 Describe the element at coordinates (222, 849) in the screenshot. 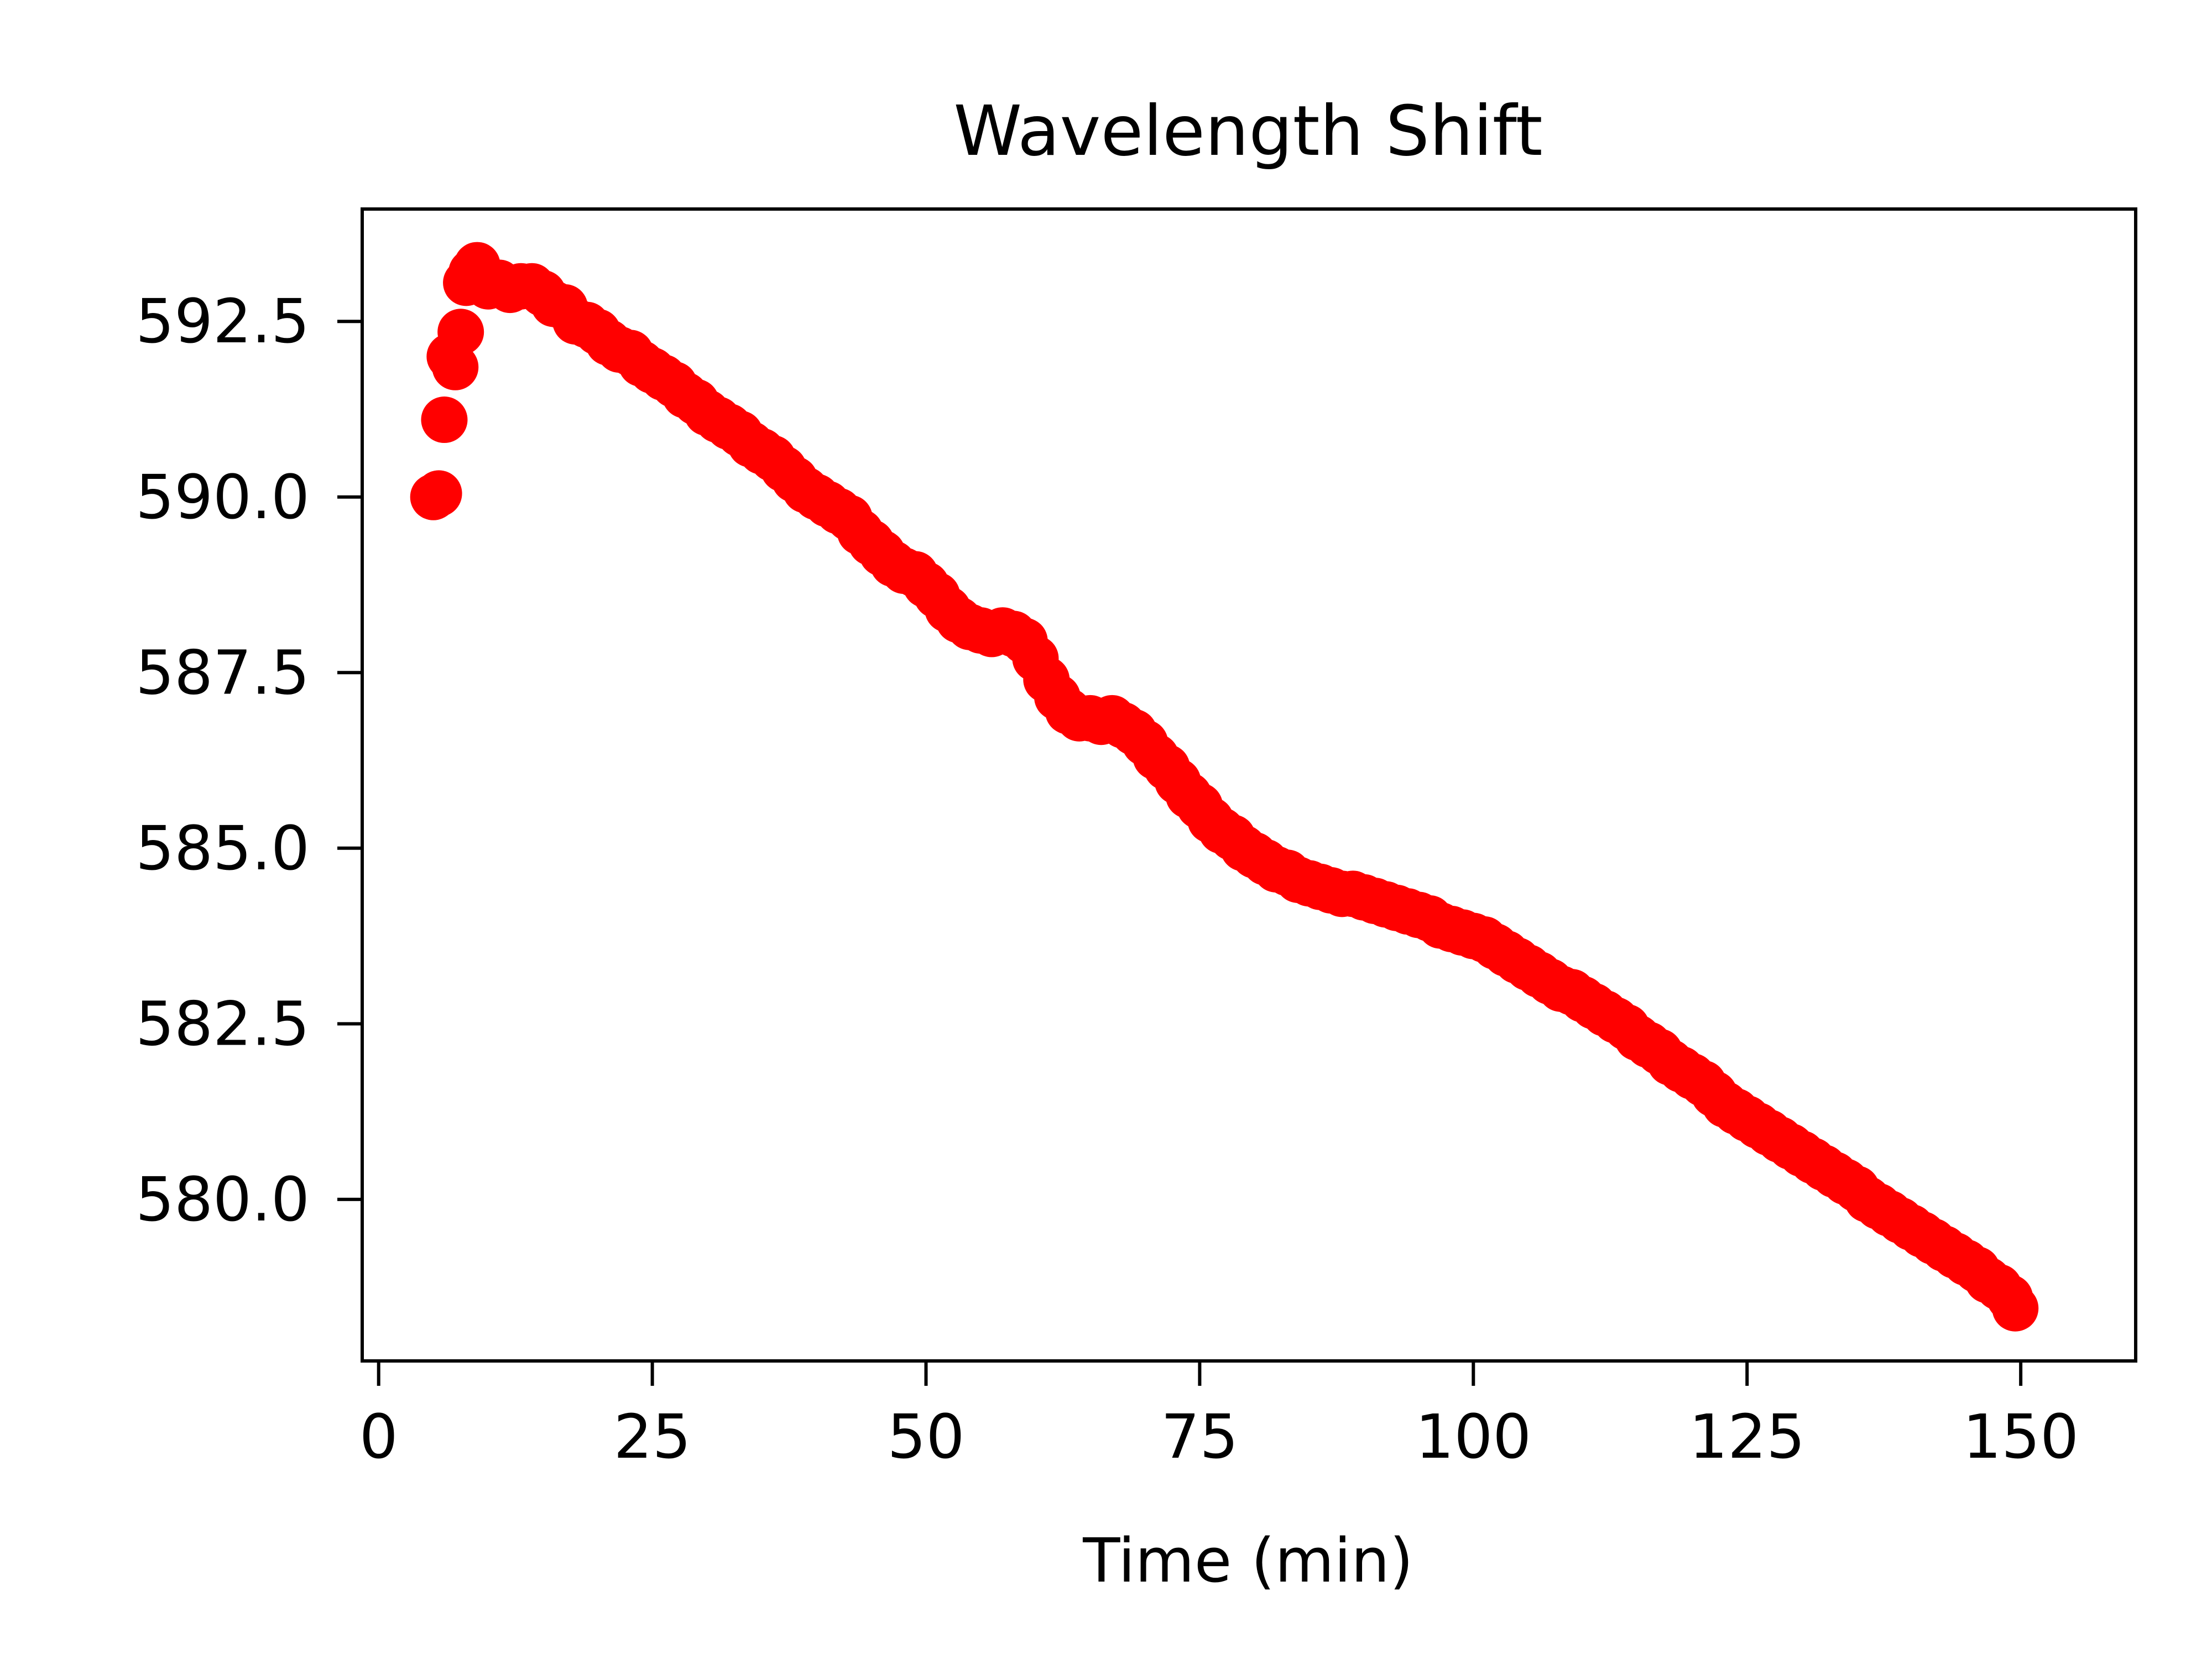

I see `y-tick-label: 585.0` at that location.